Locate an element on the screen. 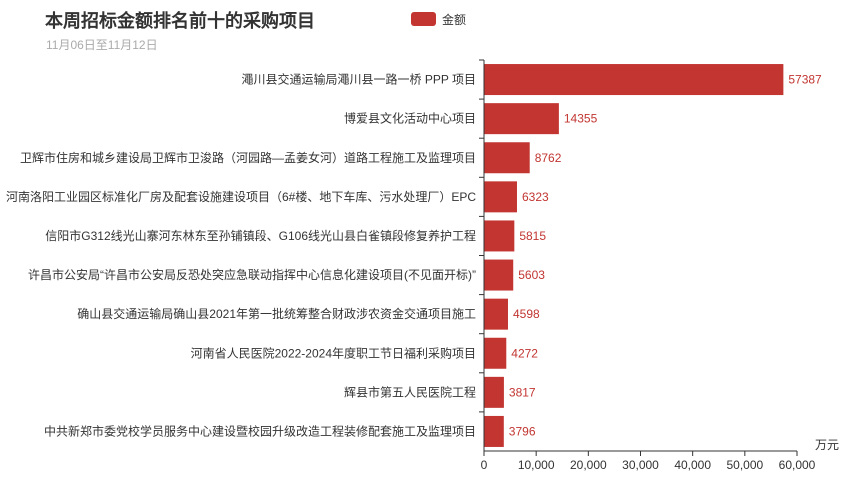  value-label-3: 8762 is located at coordinates (548, 158).